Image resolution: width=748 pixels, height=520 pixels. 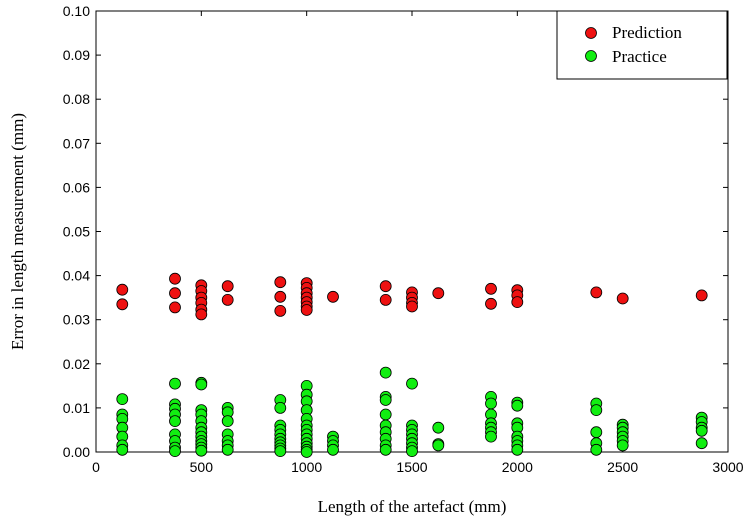 I want to click on x-tick-label: 2500, so click(x=622, y=467).